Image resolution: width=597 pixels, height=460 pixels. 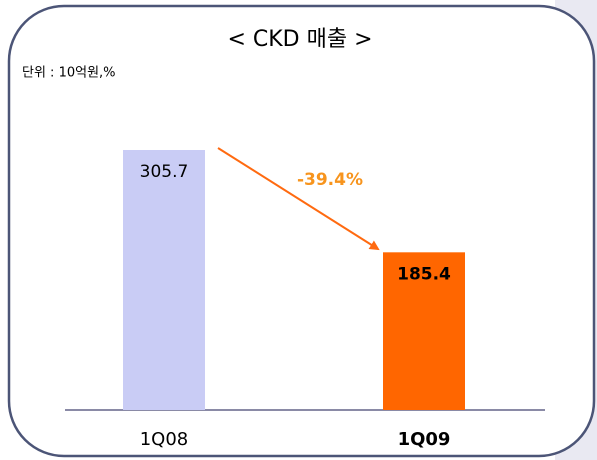 I want to click on value-label: 305.7, so click(x=164, y=172).